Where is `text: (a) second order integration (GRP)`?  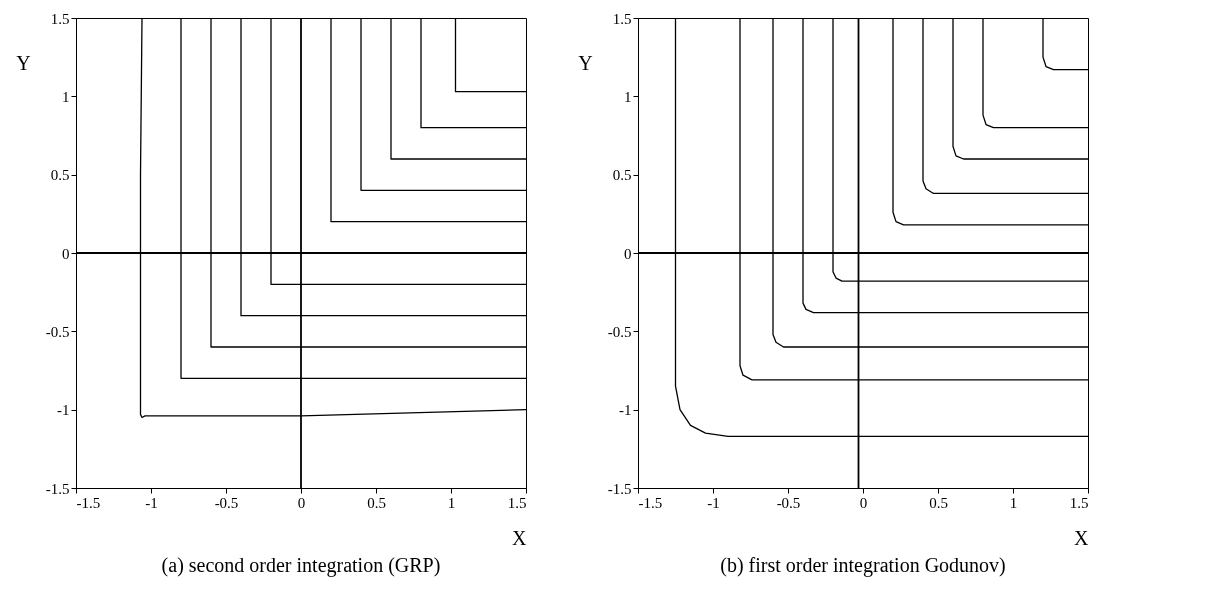
text: (a) second order integration (GRP) is located at coordinates (301, 565).